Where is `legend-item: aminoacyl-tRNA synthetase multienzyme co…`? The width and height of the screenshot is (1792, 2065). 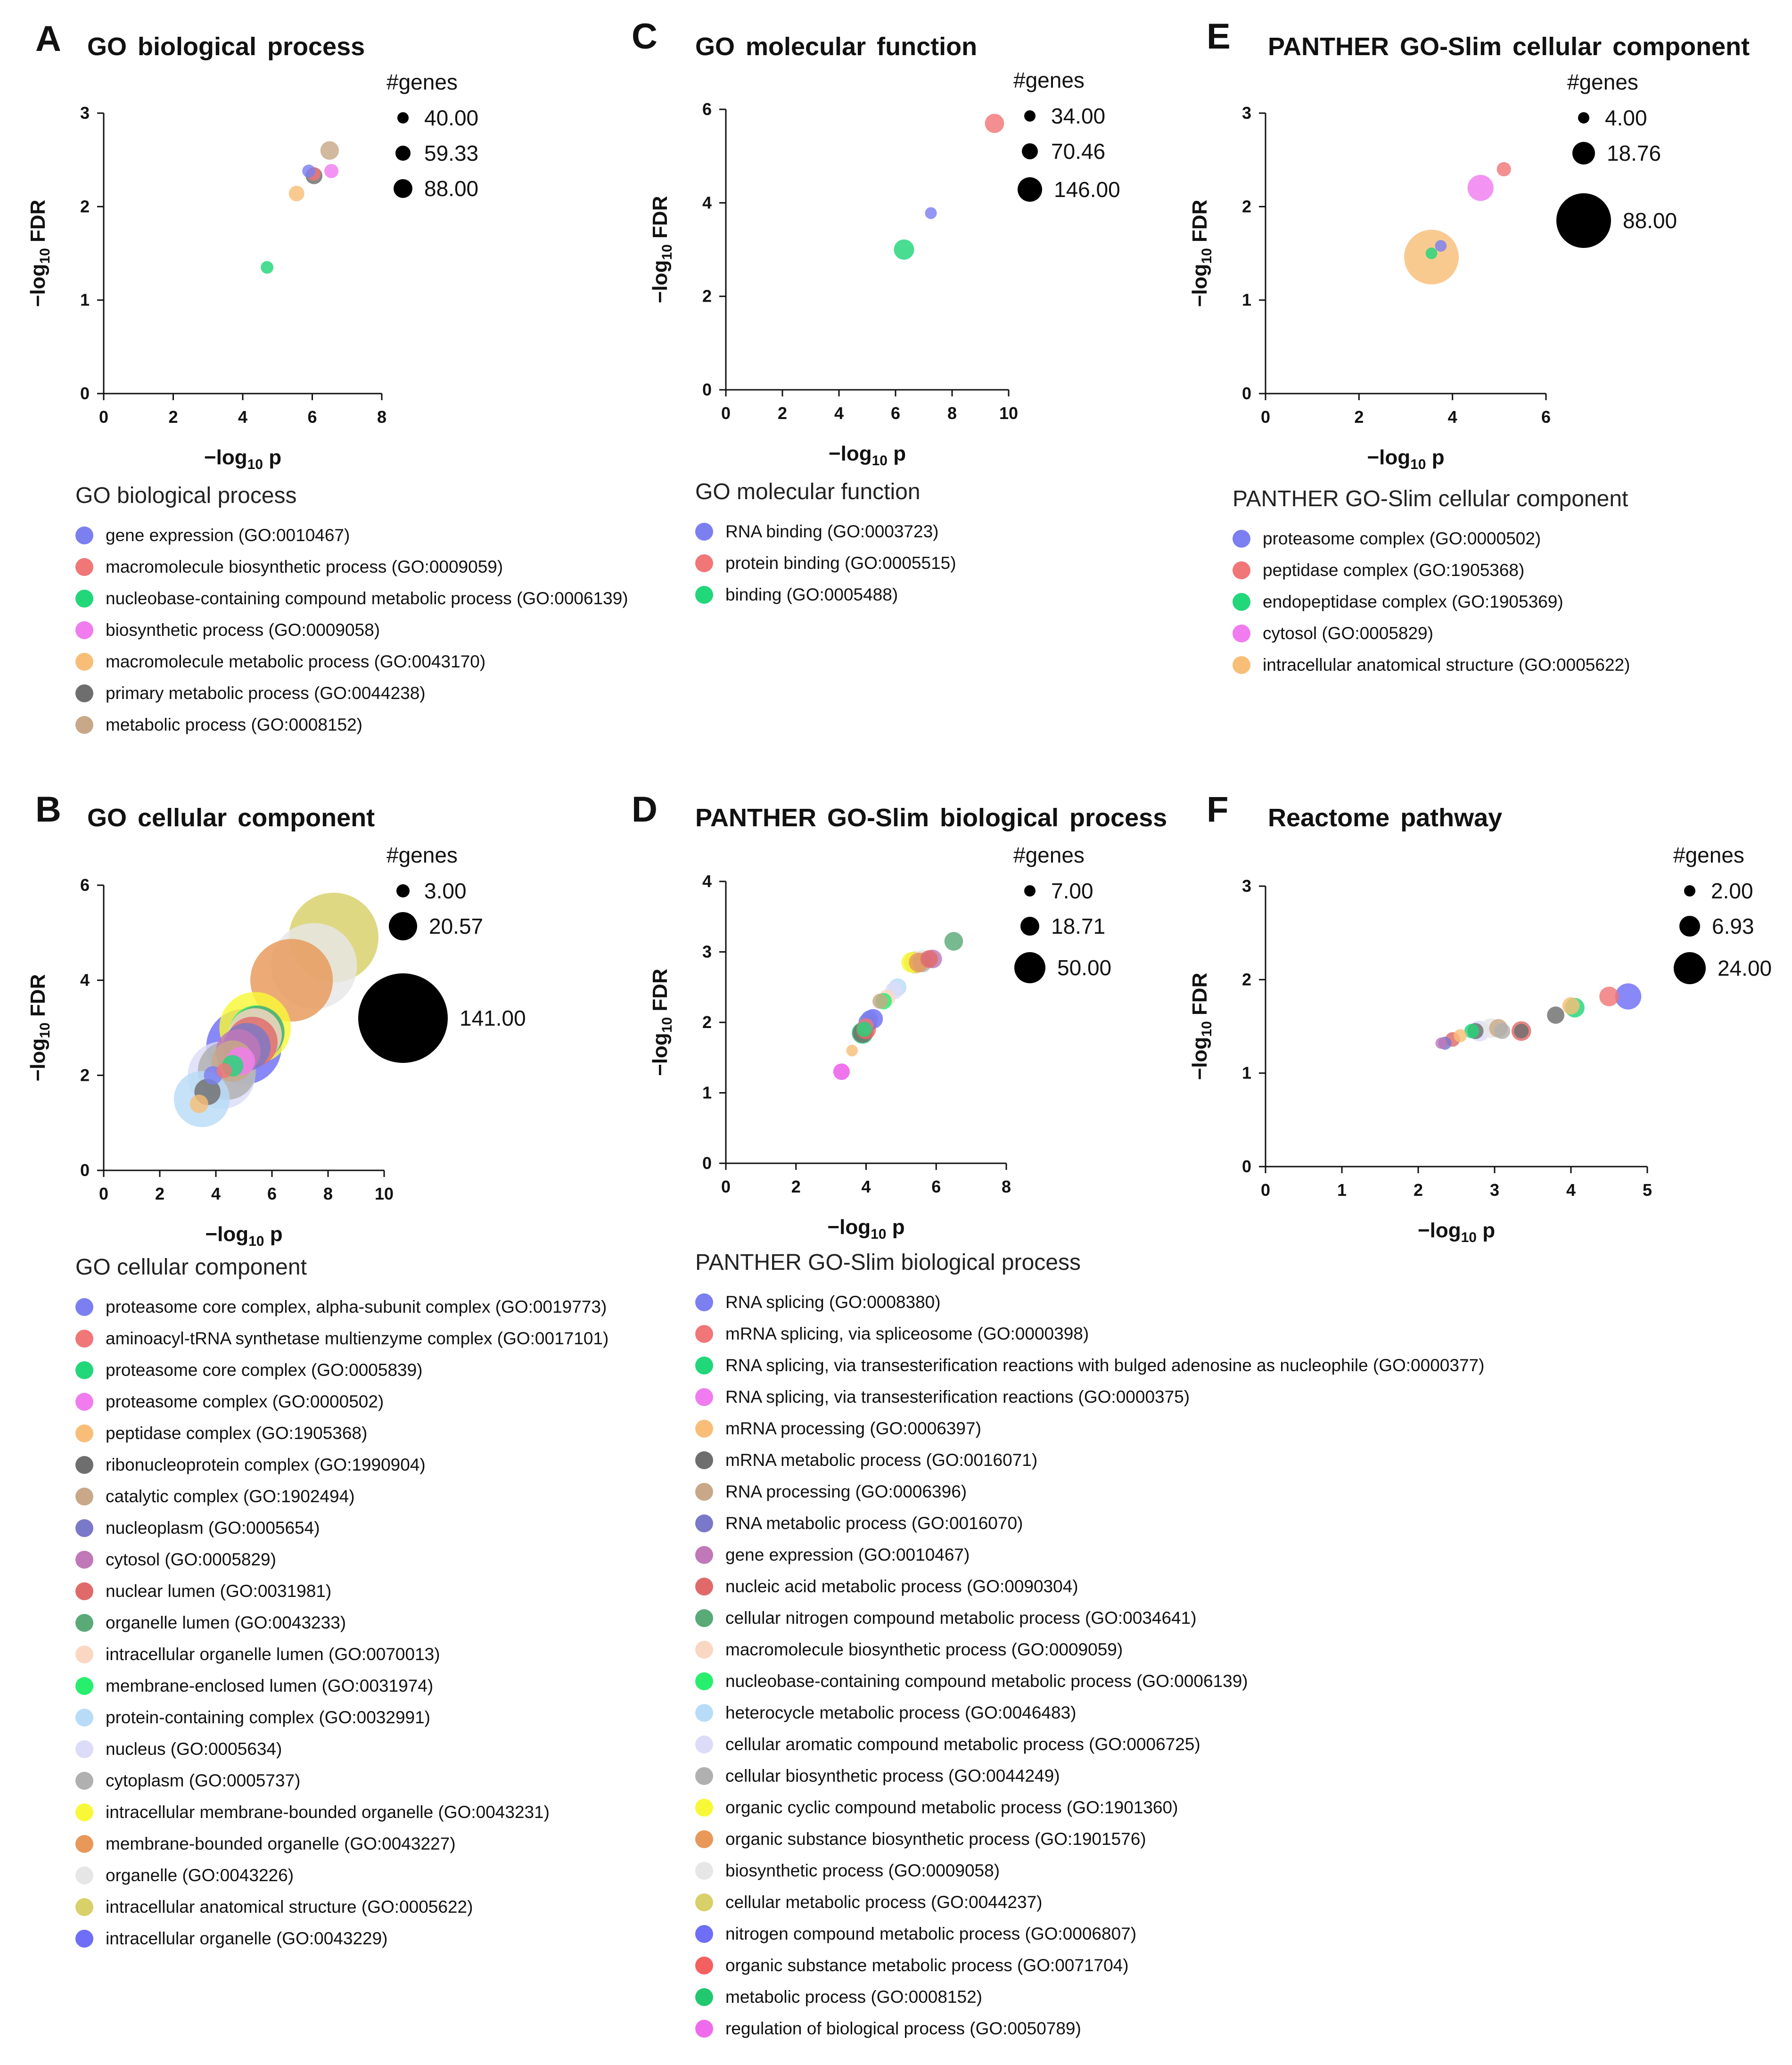
legend-item: aminoacyl-tRNA synthetase multienzyme co… is located at coordinates (341, 1338).